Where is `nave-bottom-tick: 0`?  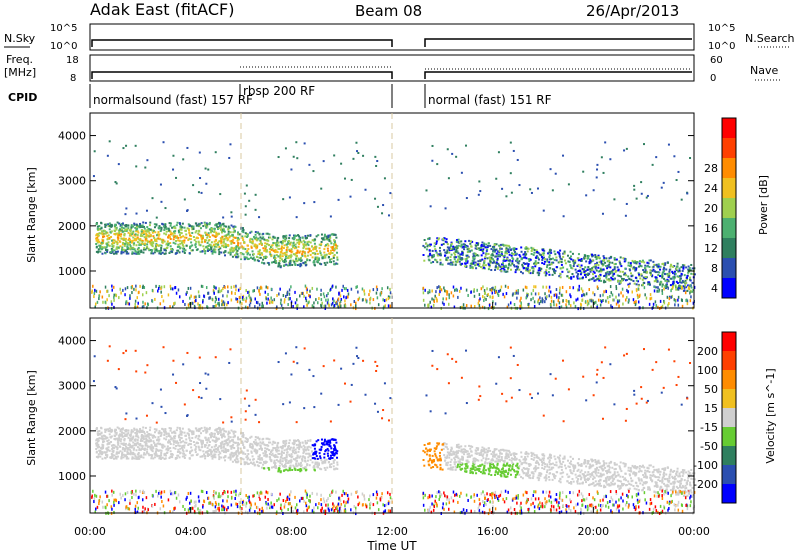
nave-bottom-tick: 0 is located at coordinates (713, 78).